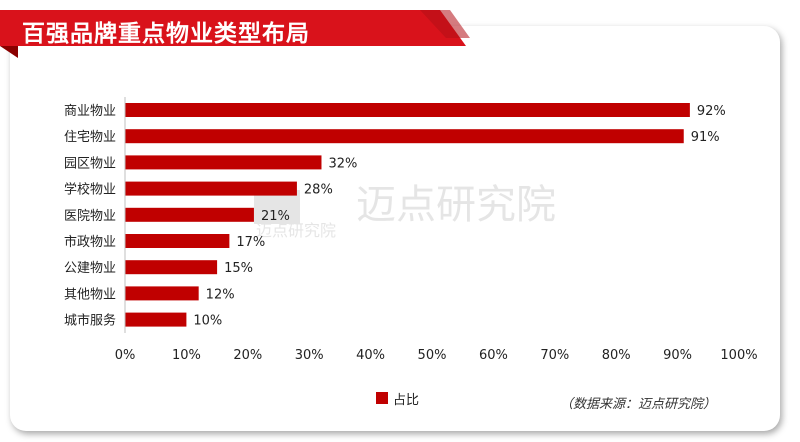 This screenshot has height=442, width=800. What do you see at coordinates (220, 294) in the screenshot?
I see `value-label: 12%` at bounding box center [220, 294].